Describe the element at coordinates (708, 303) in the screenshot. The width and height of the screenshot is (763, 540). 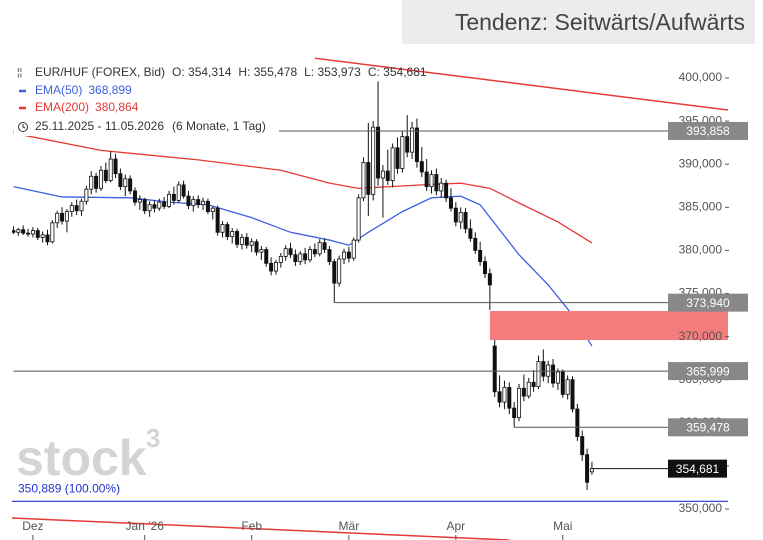
I see `level-label: 373,940` at that location.